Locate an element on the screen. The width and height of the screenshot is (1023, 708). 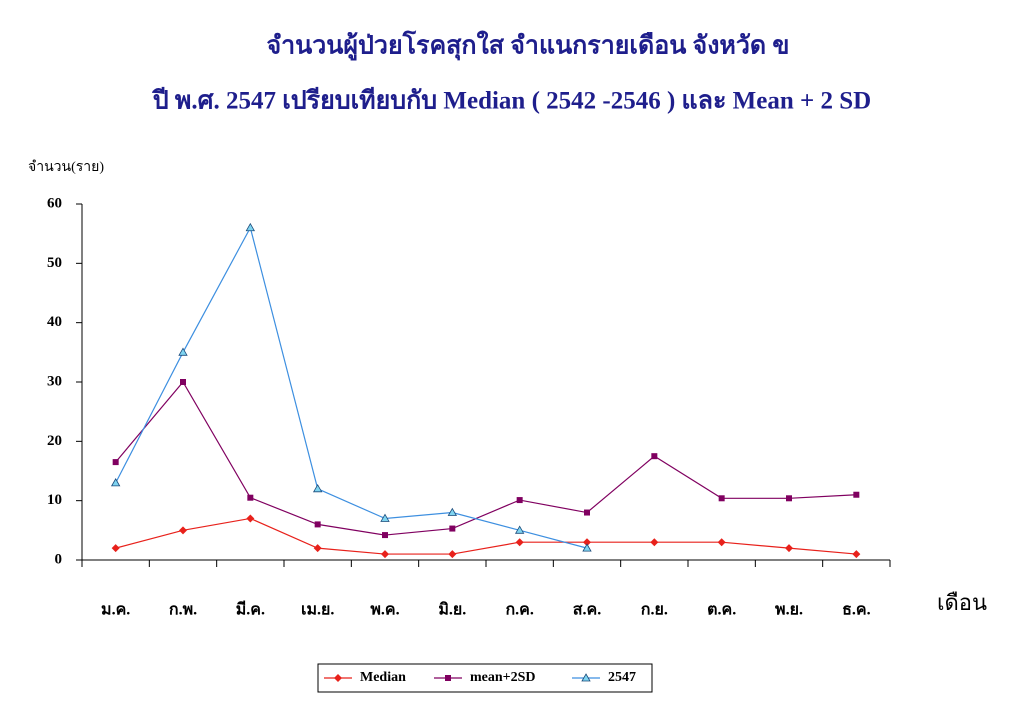
x-tick-label: พ.ค. is located at coordinates (384, 610).